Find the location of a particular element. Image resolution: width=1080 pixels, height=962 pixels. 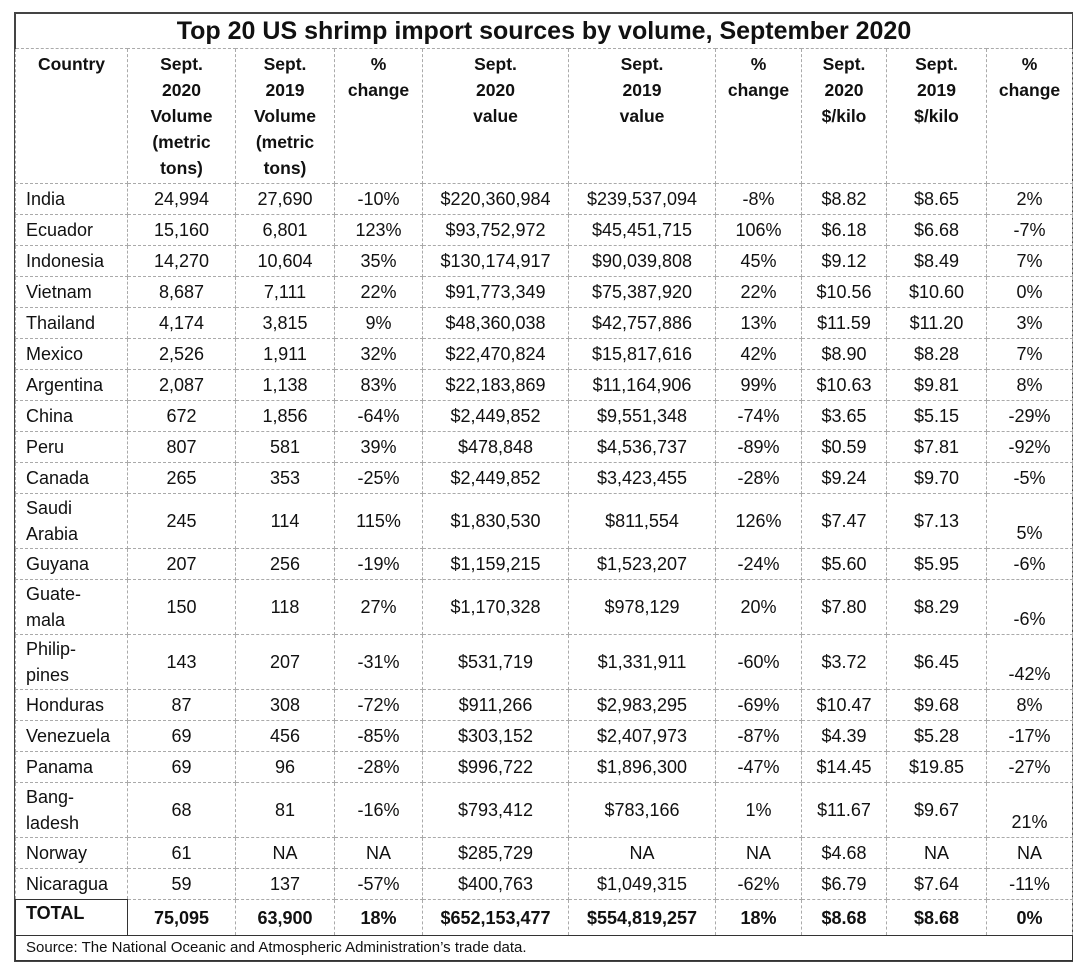

column-header-value-2019: Sept. 2019 value is located at coordinates (642, 116).